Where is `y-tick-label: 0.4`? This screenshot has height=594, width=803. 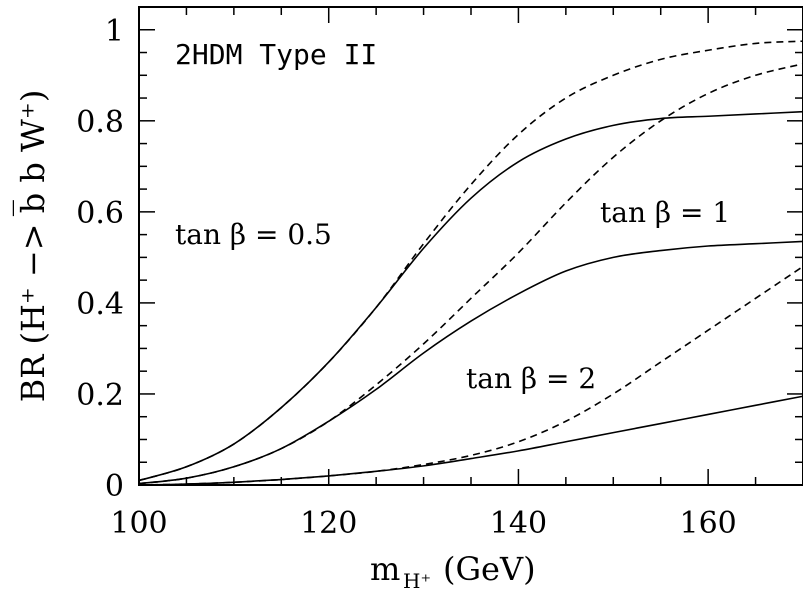
y-tick-label: 0.4 is located at coordinates (100, 304).